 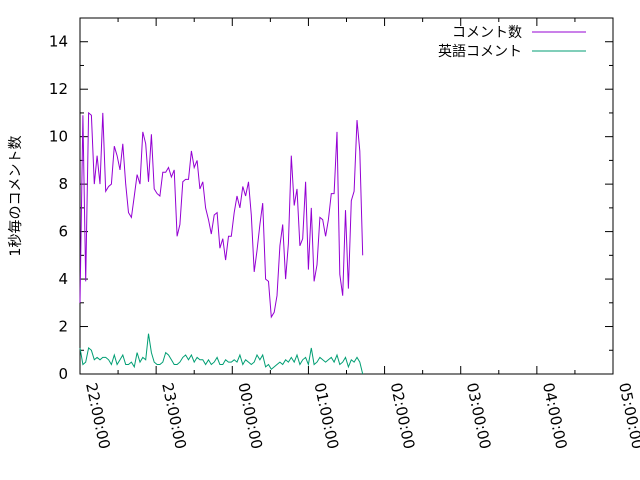 I want to click on y-tick-labels: 0 2 4 6 8 10 12 14, so click(x=58, y=208).